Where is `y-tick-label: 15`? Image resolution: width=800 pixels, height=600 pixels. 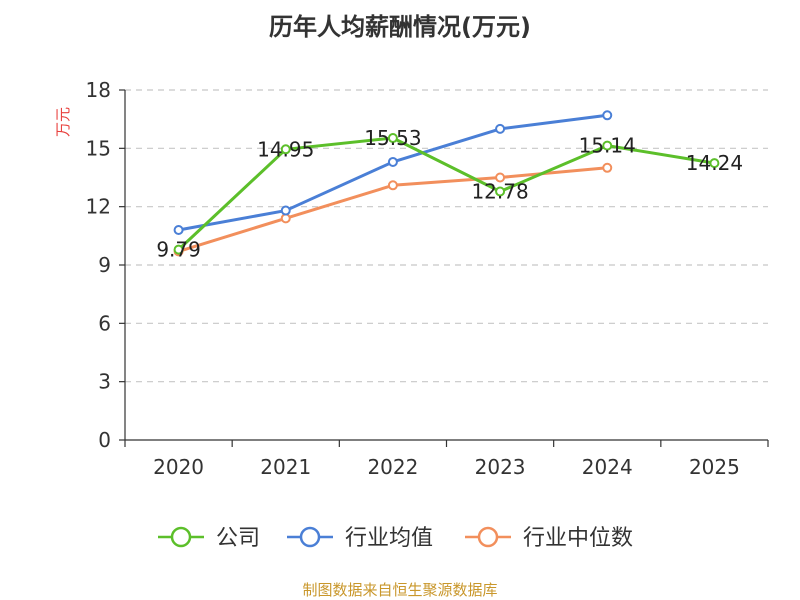
y-tick-label: 15 is located at coordinates (98, 148).